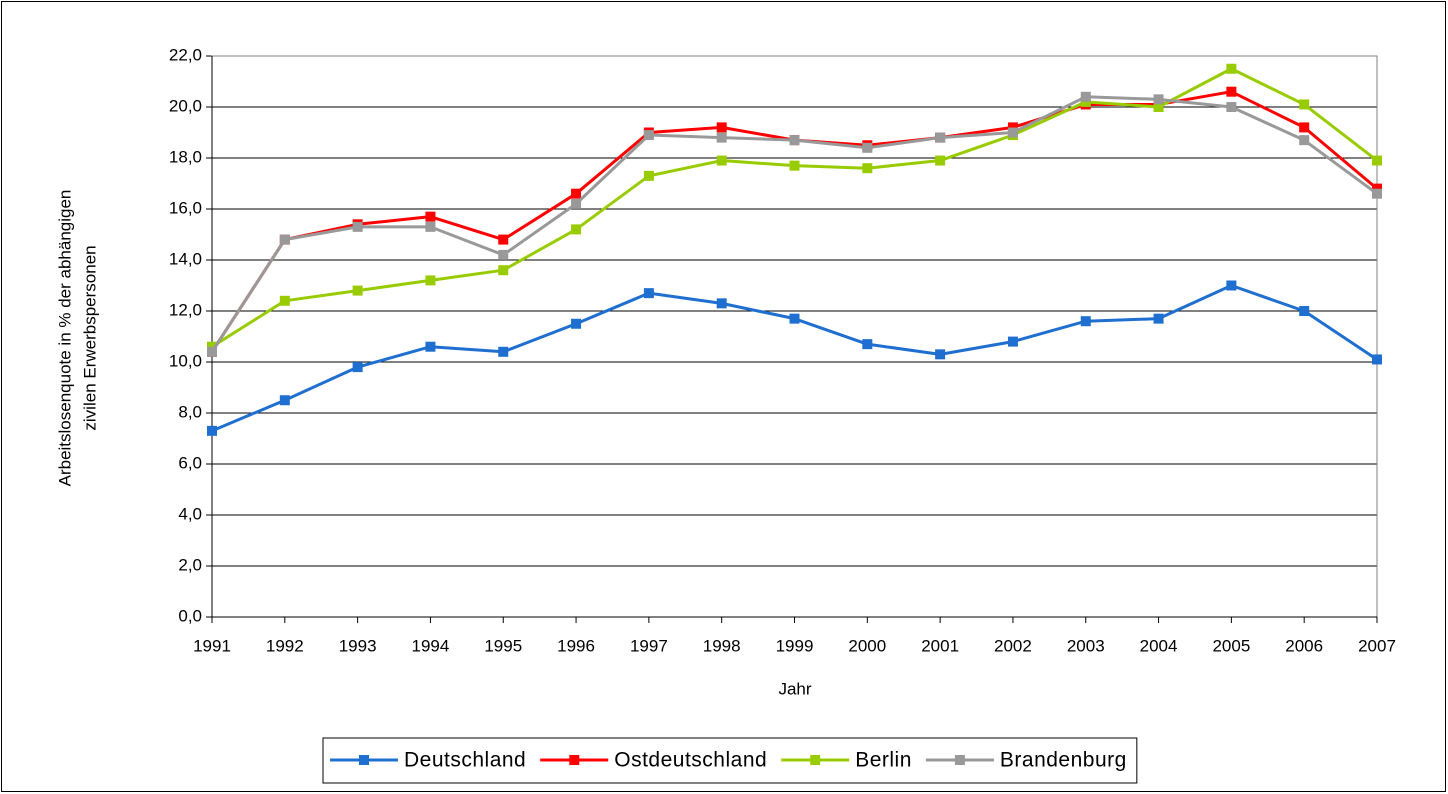 Image resolution: width=1448 pixels, height=794 pixels. What do you see at coordinates (940, 645) in the screenshot?
I see `x-tick-label: 2001` at bounding box center [940, 645].